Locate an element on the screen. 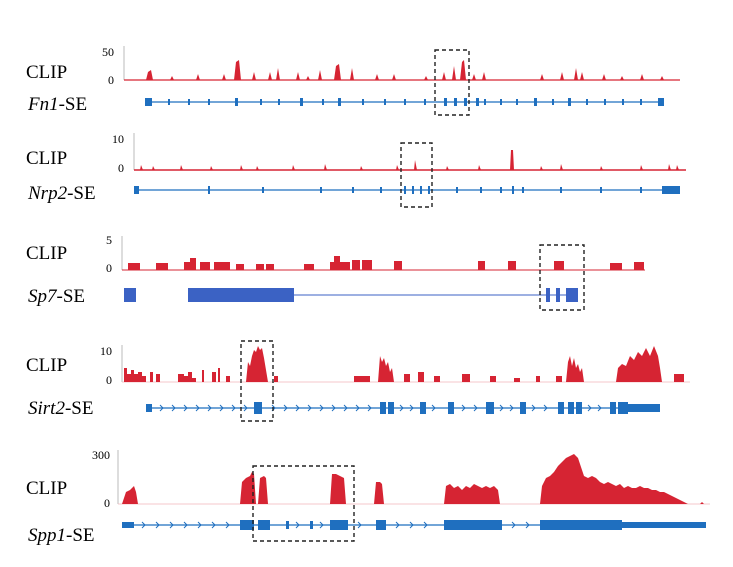 This screenshot has width=733, height=567. gene-name: Fn1 is located at coordinates (43, 104).